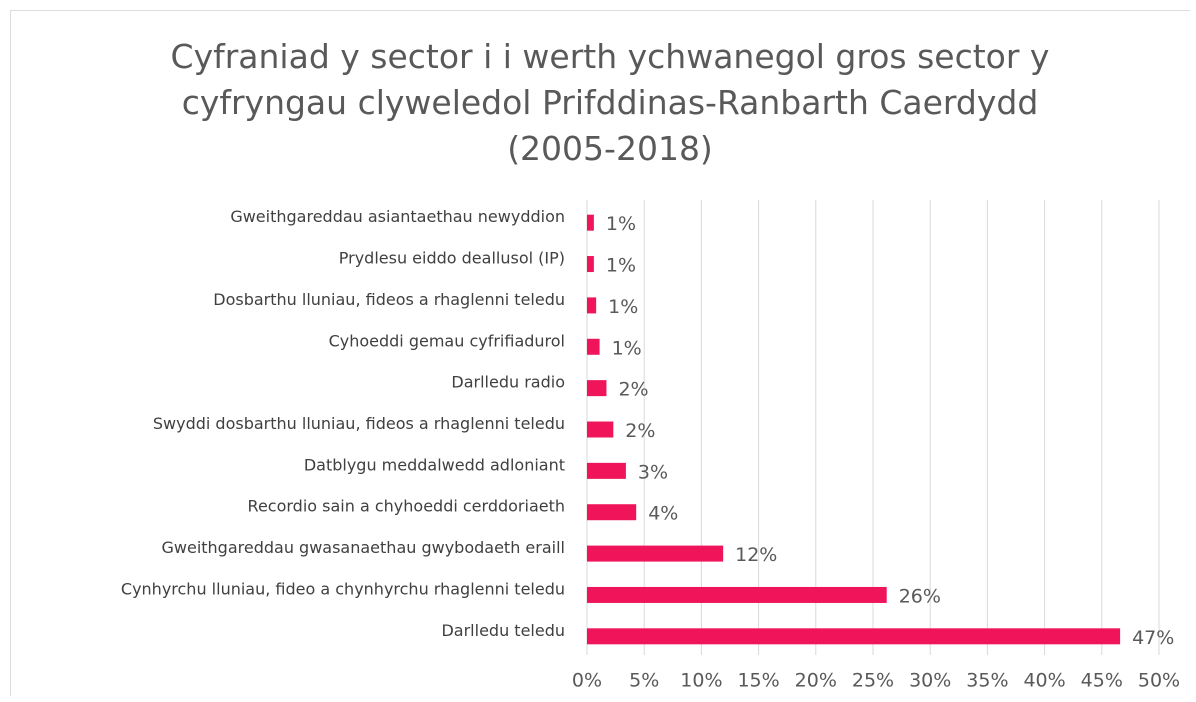  What do you see at coordinates (452, 258) in the screenshot?
I see `y-tick-label: Prydlesu eiddo deallusol (IP)` at bounding box center [452, 258].